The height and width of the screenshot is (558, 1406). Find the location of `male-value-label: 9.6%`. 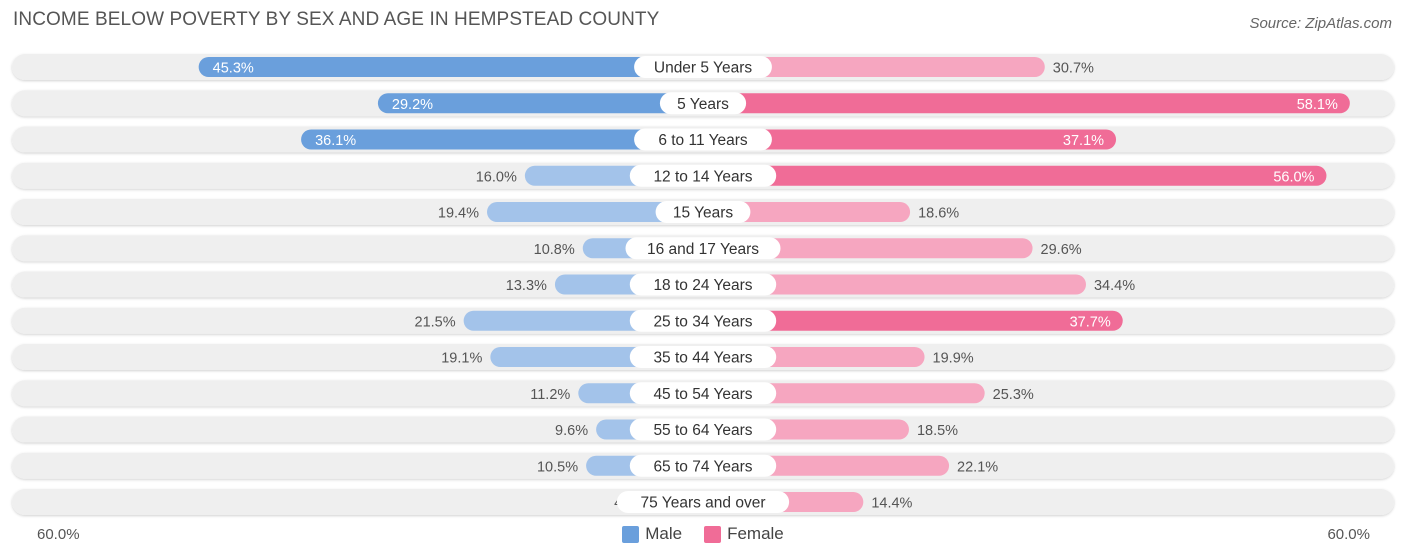

male-value-label: 9.6% is located at coordinates (571, 431).